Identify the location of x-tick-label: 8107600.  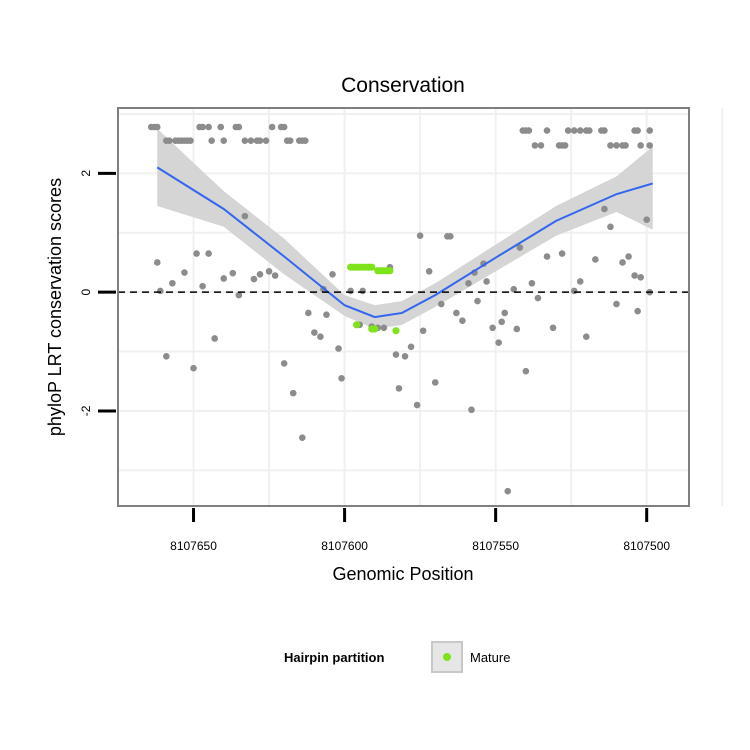
(344, 546).